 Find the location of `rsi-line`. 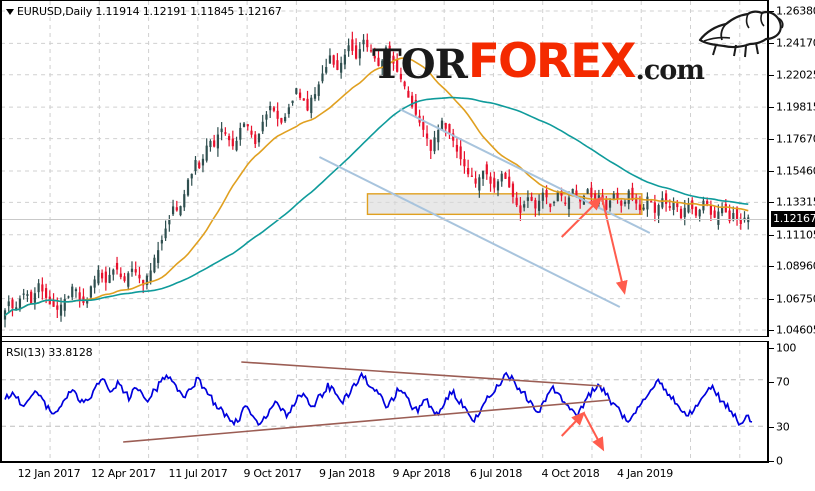

rsi-line is located at coordinates (378, 399).